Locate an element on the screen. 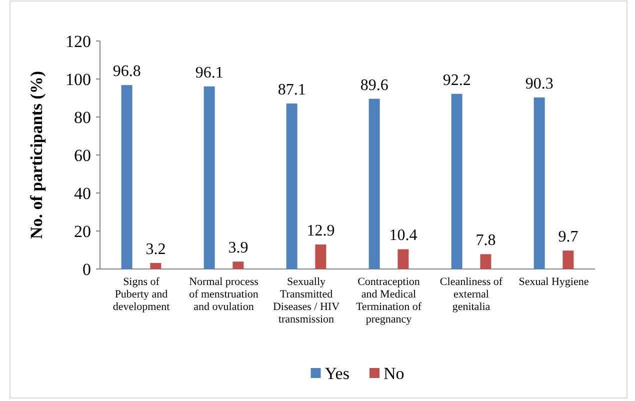 The height and width of the screenshot is (401, 635). y-axis-title: No. of participants (%) is located at coordinates (36, 155).